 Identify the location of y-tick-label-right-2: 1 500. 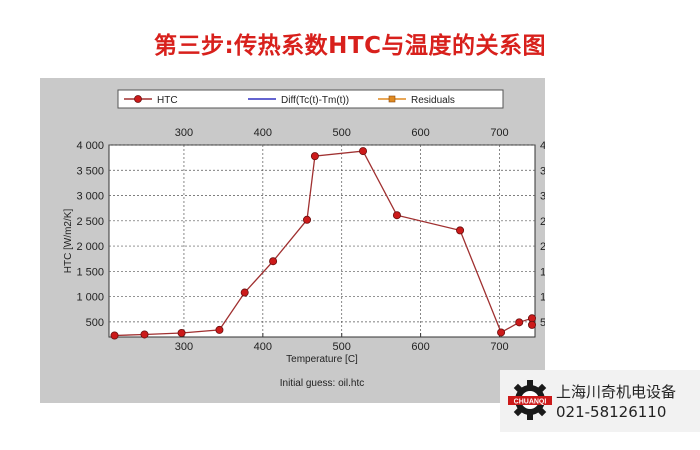
(542, 272).